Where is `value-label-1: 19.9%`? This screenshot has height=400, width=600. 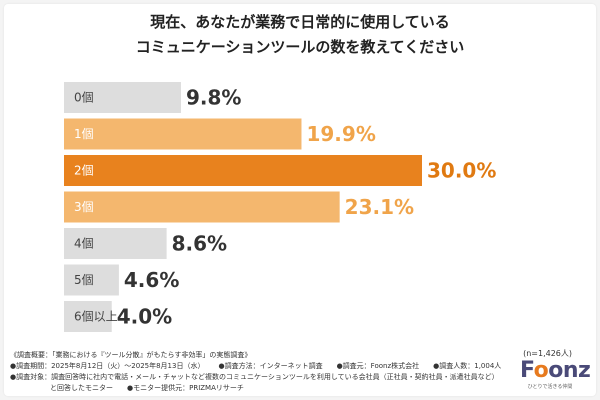
value-label-1: 19.9% is located at coordinates (340, 134).